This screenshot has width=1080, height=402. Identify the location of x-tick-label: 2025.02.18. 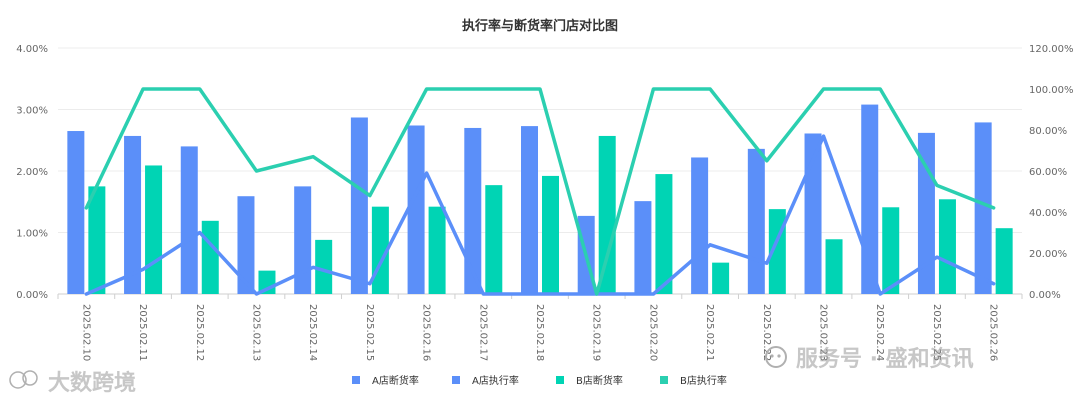
(539, 332).